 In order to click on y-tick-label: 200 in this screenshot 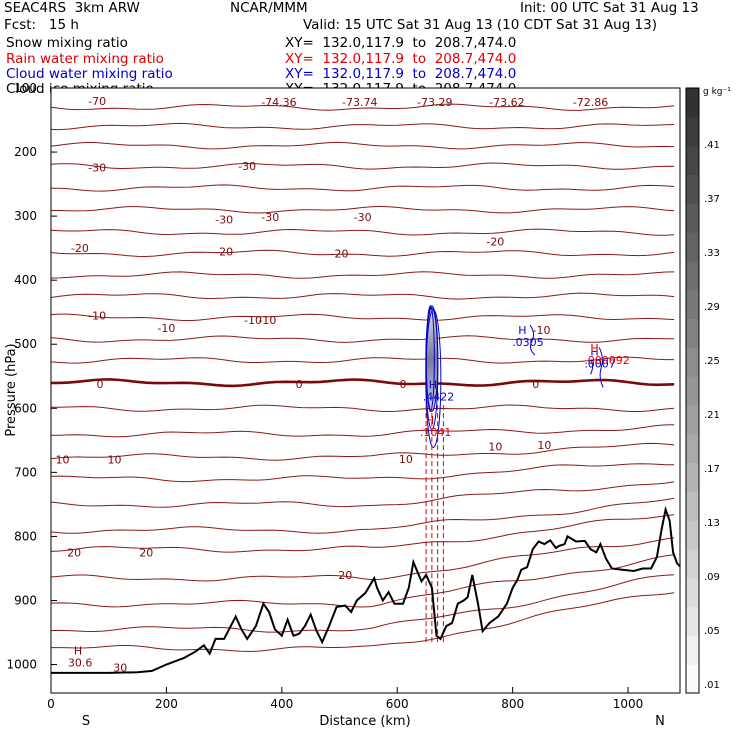, I will do `click(25, 152)`.